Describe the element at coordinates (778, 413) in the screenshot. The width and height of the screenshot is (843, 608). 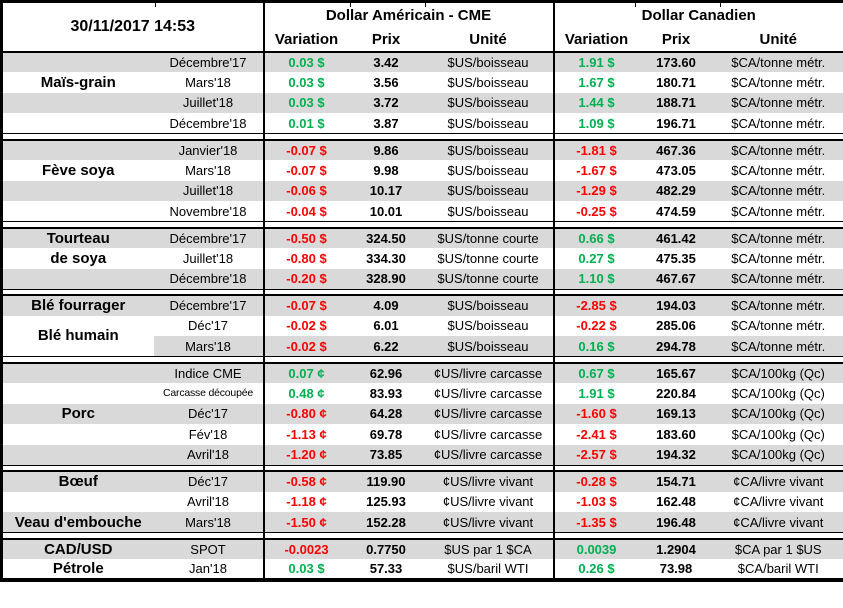
I see `ca-unit-cell: $CA/100kg (Qc)` at that location.